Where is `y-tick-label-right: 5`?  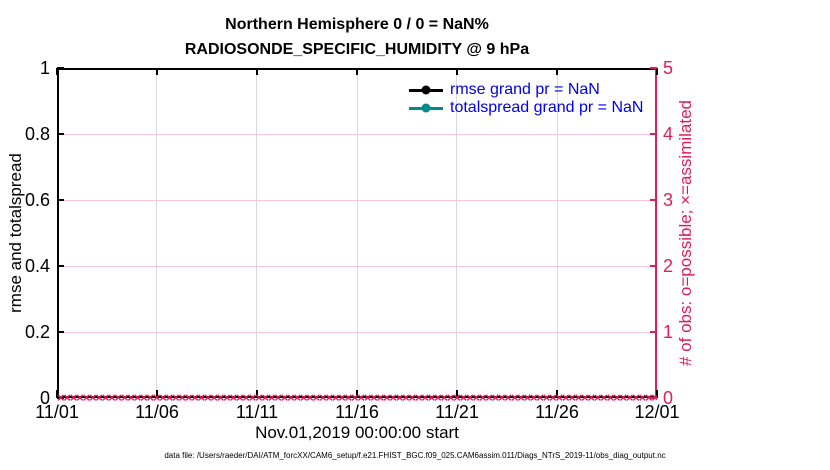
y-tick-label-right: 5 is located at coordinates (668, 68).